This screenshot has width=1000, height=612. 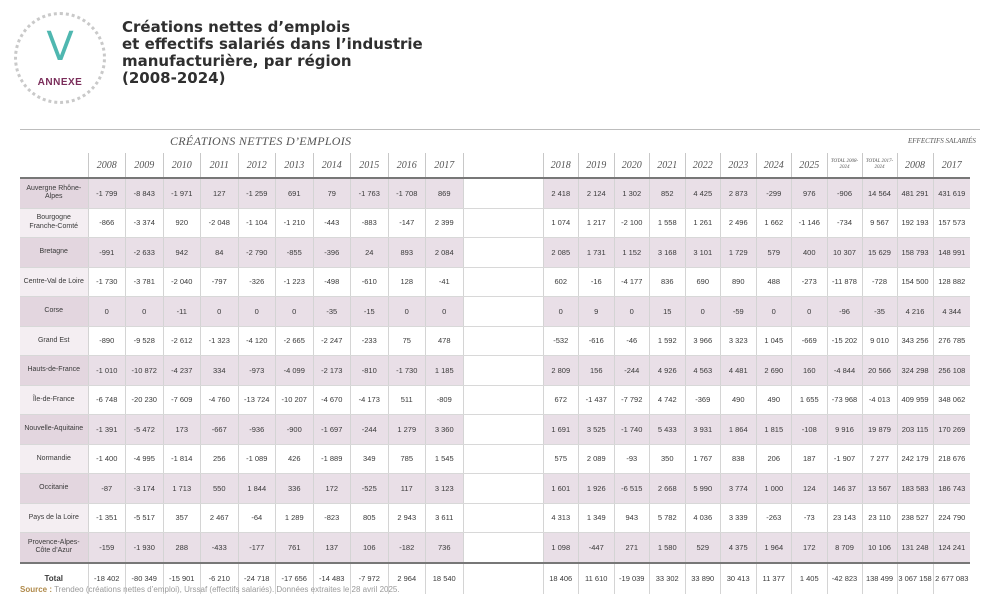 What do you see at coordinates (181, 282) in the screenshot?
I see `table-cell: -2 040` at bounding box center [181, 282].